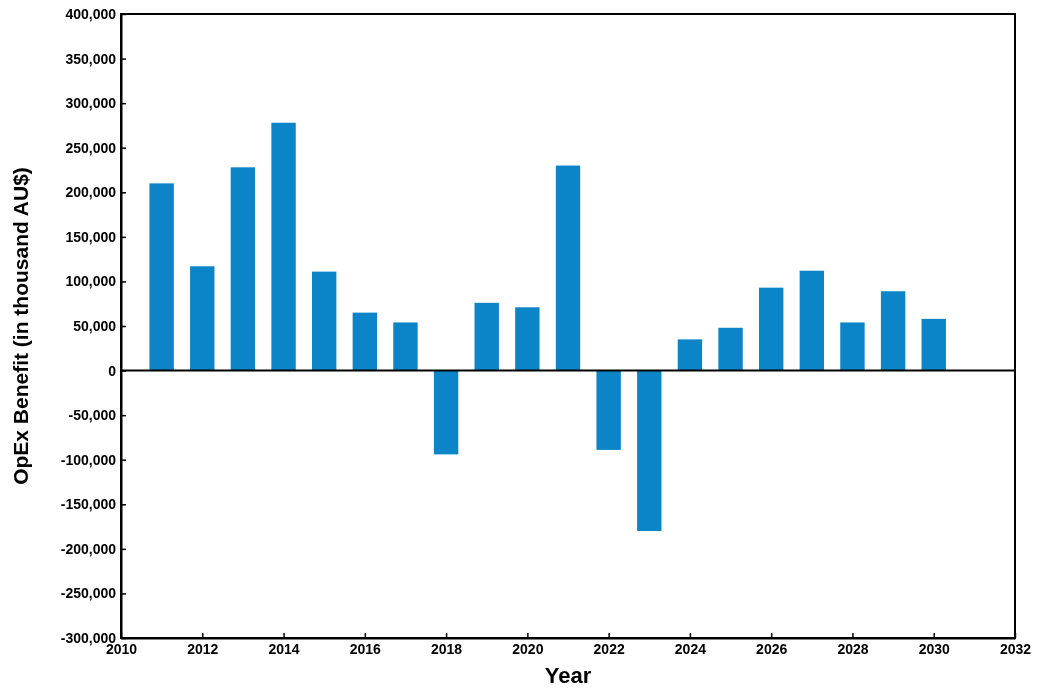 The image size is (1040, 690). Describe the element at coordinates (772, 648) in the screenshot. I see `x-tick-label: 2026` at that location.